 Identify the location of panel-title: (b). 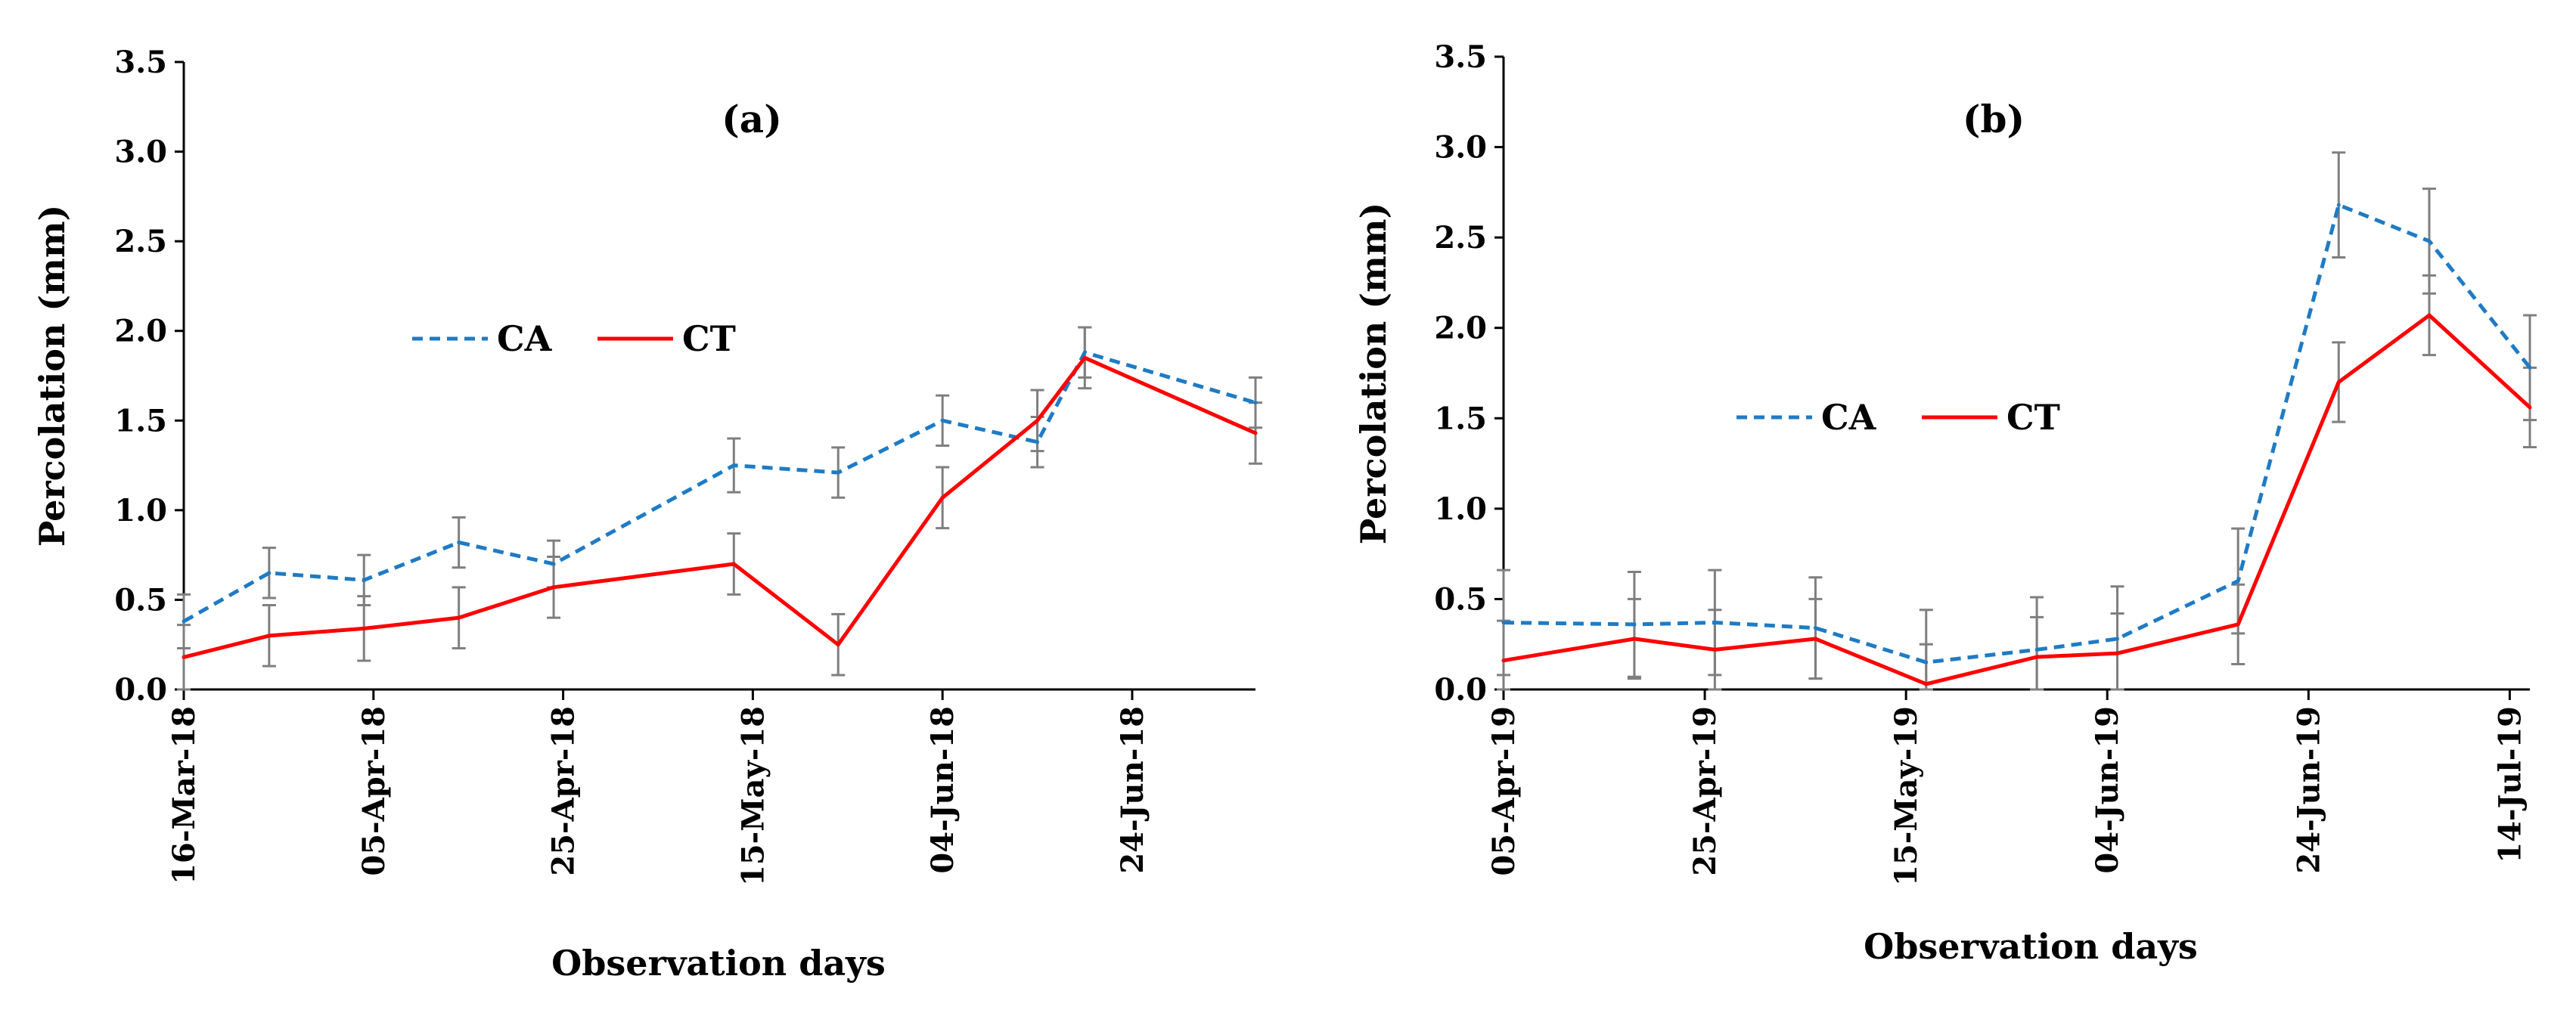
(1994, 119).